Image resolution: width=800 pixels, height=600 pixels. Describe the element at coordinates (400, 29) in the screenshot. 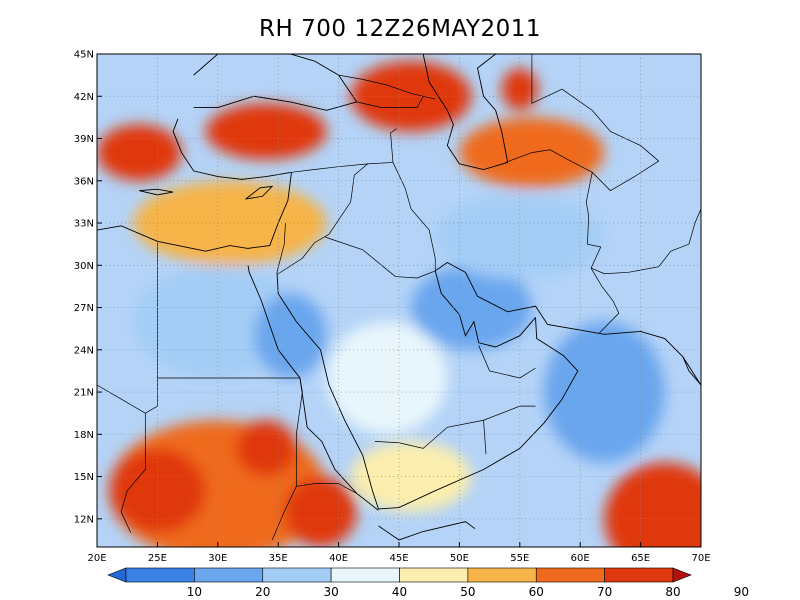

I see `map-title: RH 700 12Z26MAY2011` at that location.